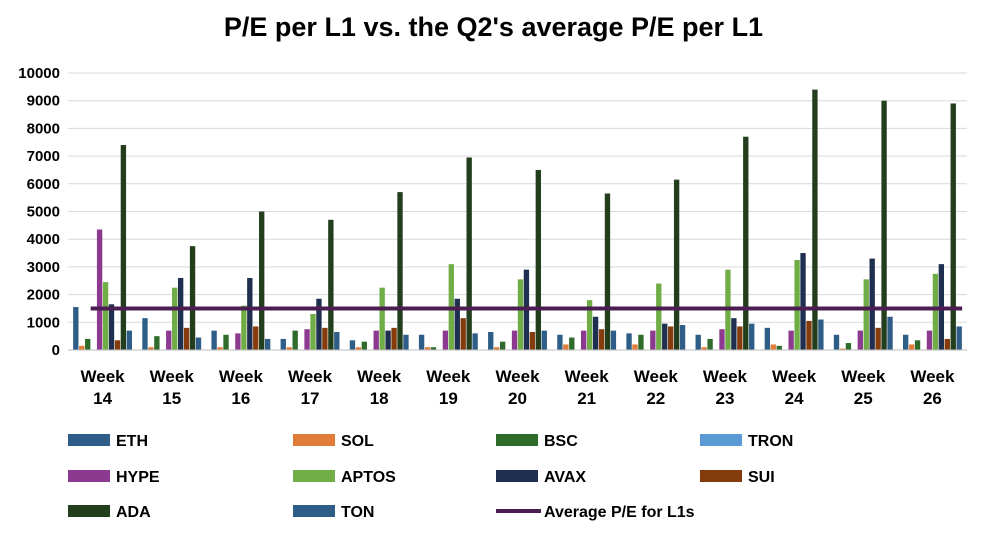 Image resolution: width=987 pixels, height=538 pixels. I want to click on x-tick-label: 18, so click(379, 398).